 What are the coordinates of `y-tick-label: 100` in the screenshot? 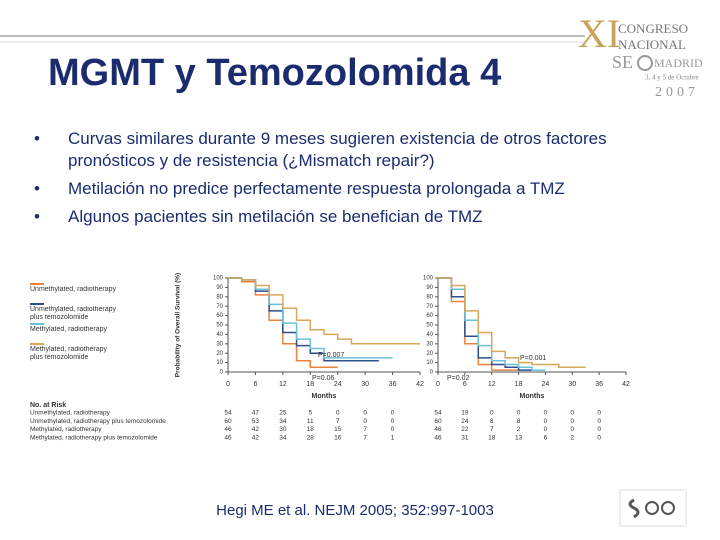 It's located at (428, 279).